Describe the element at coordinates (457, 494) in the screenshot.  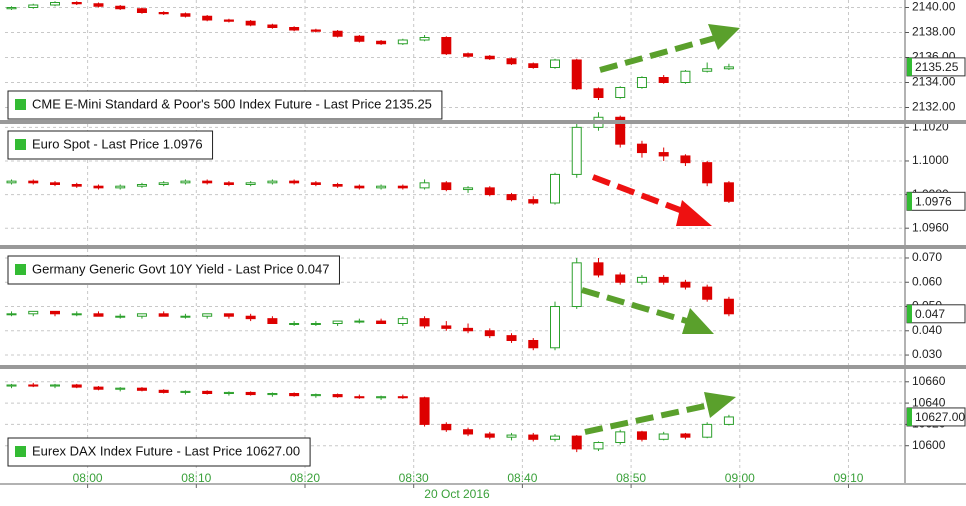
I see `x-axis-title: 20 Oct 2016` at that location.